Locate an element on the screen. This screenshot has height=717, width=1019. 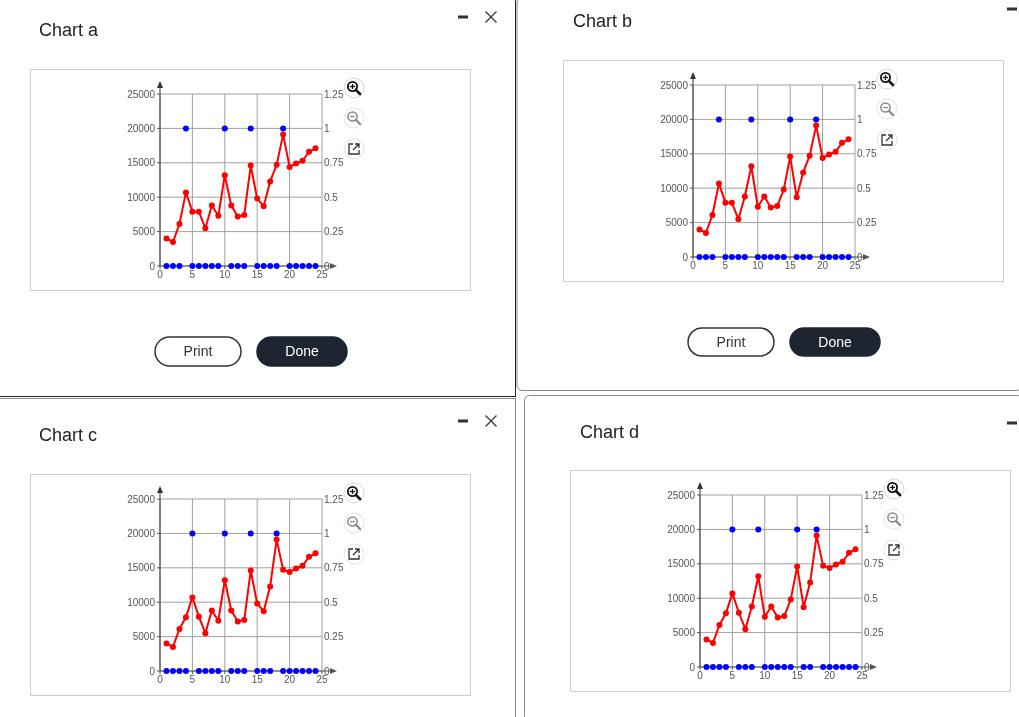
chart-title: Chart a is located at coordinates (69, 30).